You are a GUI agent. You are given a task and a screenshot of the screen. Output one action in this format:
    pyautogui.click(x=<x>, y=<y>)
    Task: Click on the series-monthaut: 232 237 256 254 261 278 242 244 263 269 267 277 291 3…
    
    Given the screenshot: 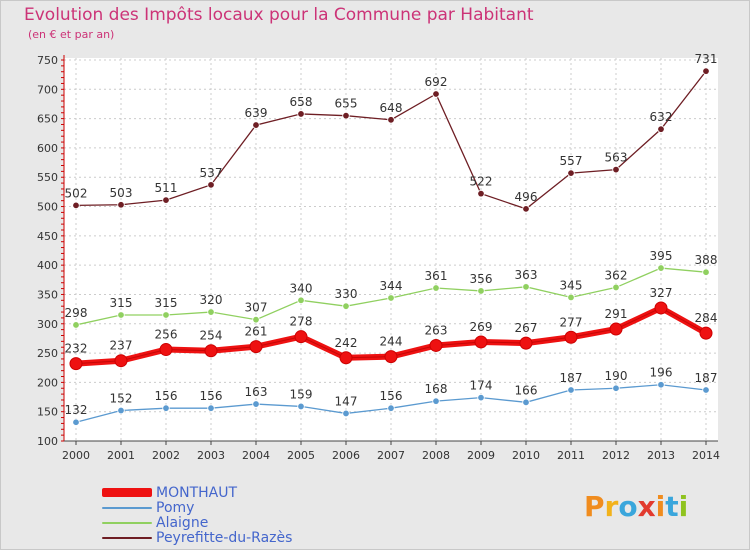 What is the action you would take?
    pyautogui.click(x=391, y=328)
    